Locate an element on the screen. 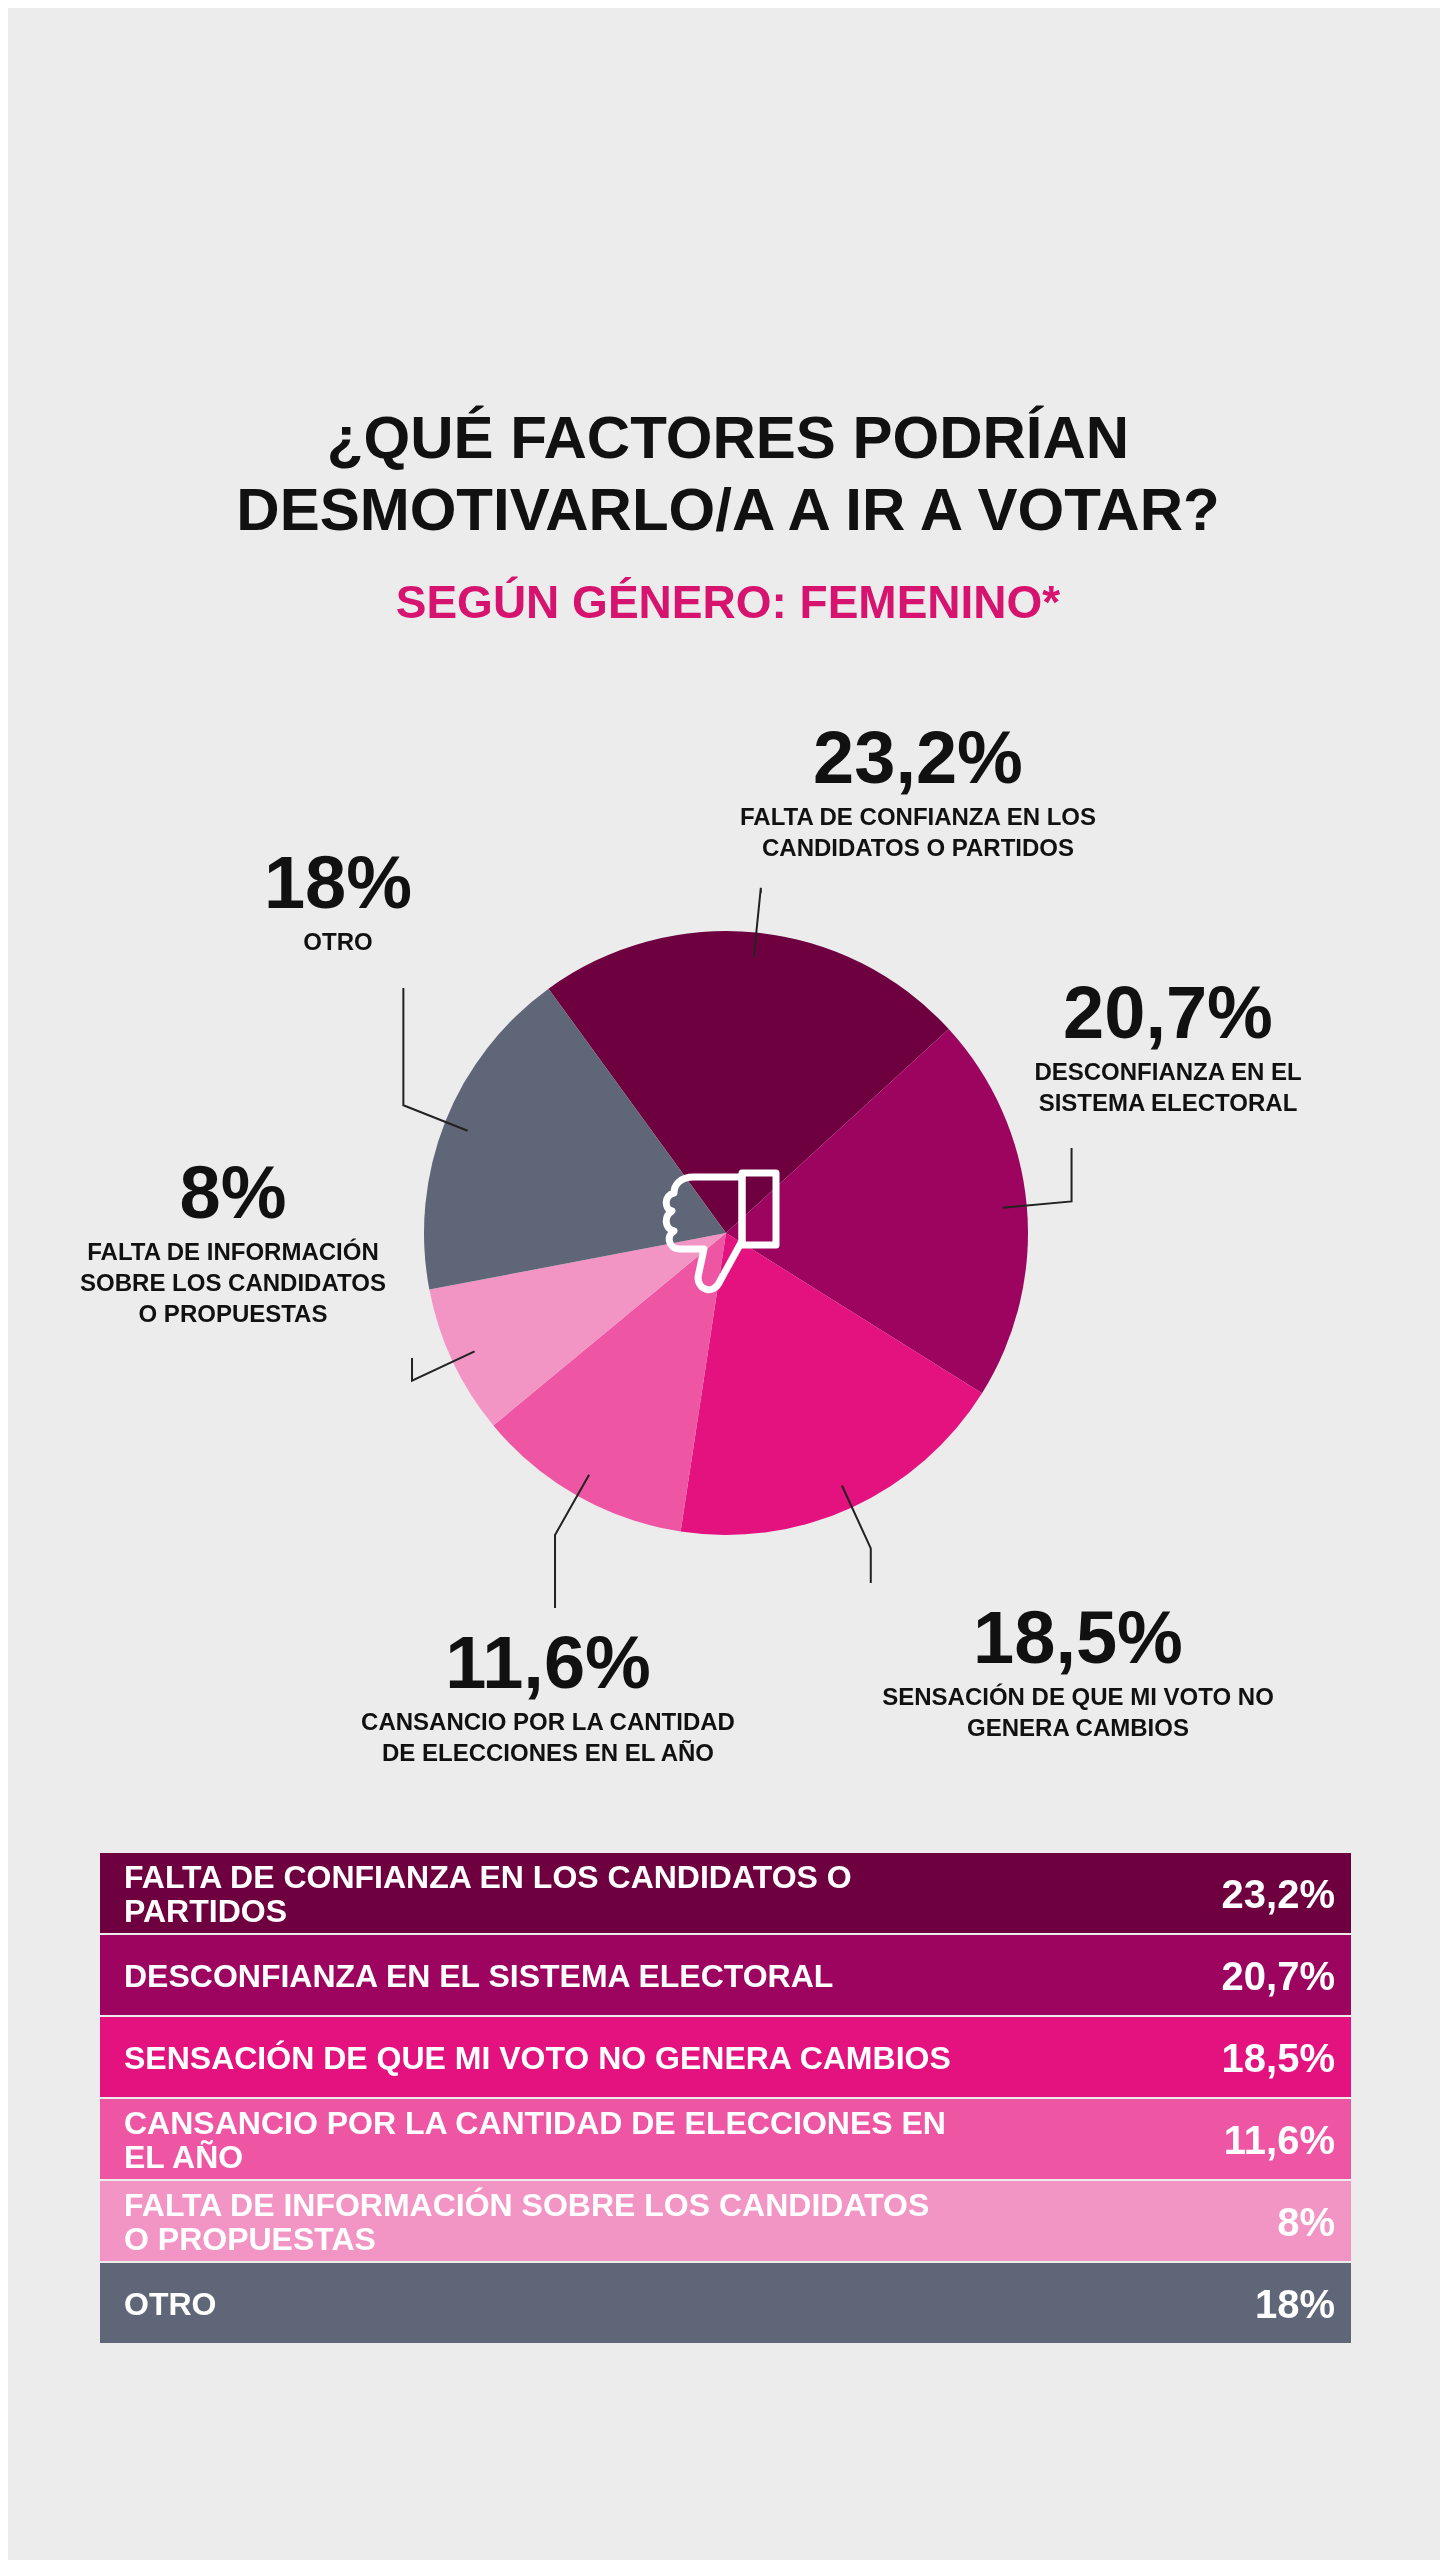 The width and height of the screenshot is (1440, 2560). slice-label: SENSACIÓN DE QUE MI VOTO NO GENERA CAMBIOS is located at coordinates (1078, 1712).